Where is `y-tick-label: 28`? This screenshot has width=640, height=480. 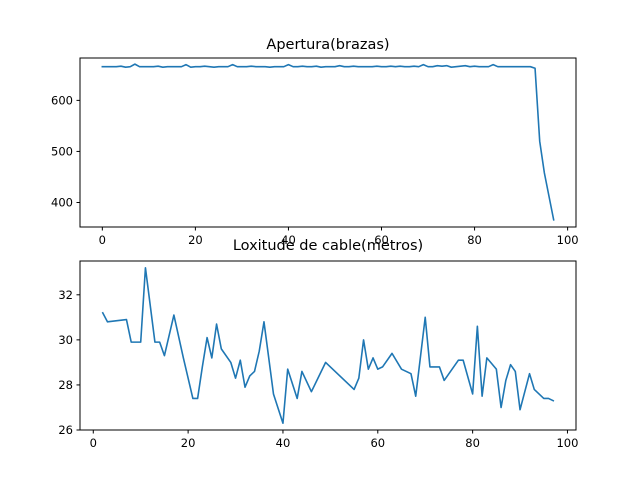 y-tick-label: 28 is located at coordinates (65, 385).